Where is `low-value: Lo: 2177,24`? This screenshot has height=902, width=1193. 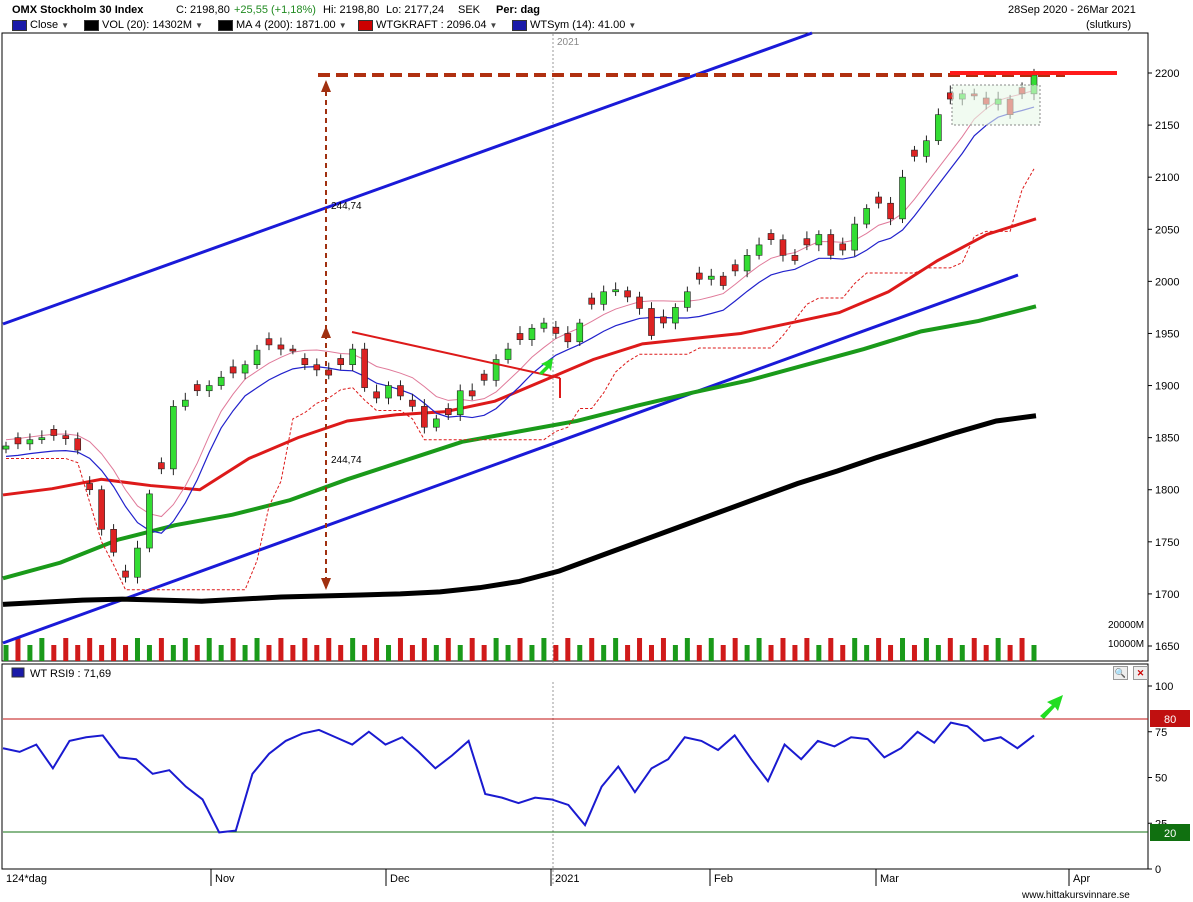 low-value: Lo: 2177,24 is located at coordinates (415, 10).